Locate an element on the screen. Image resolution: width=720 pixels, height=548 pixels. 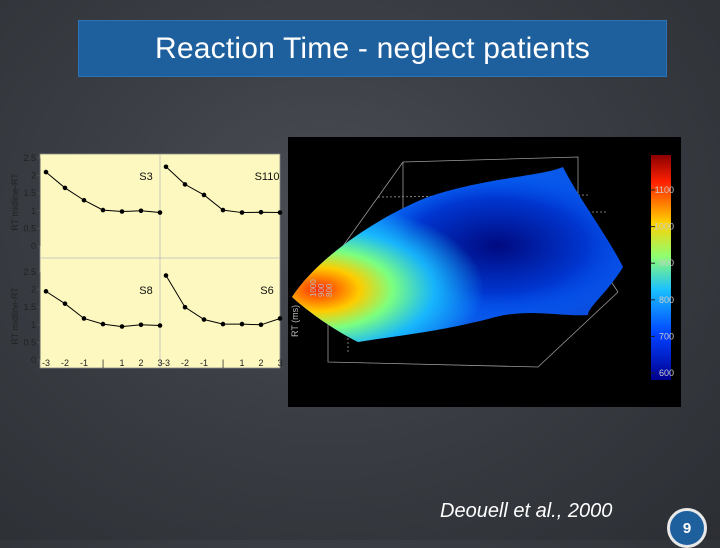
surface-z-label: RT (ms) is located at coordinates (295, 321).